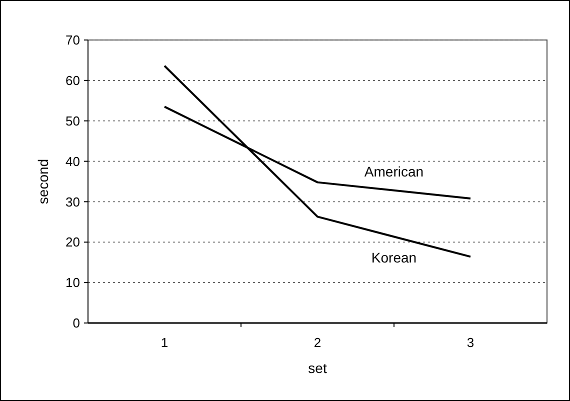 This screenshot has width=570, height=401. I want to click on y-tick-label: 30, so click(73, 202).